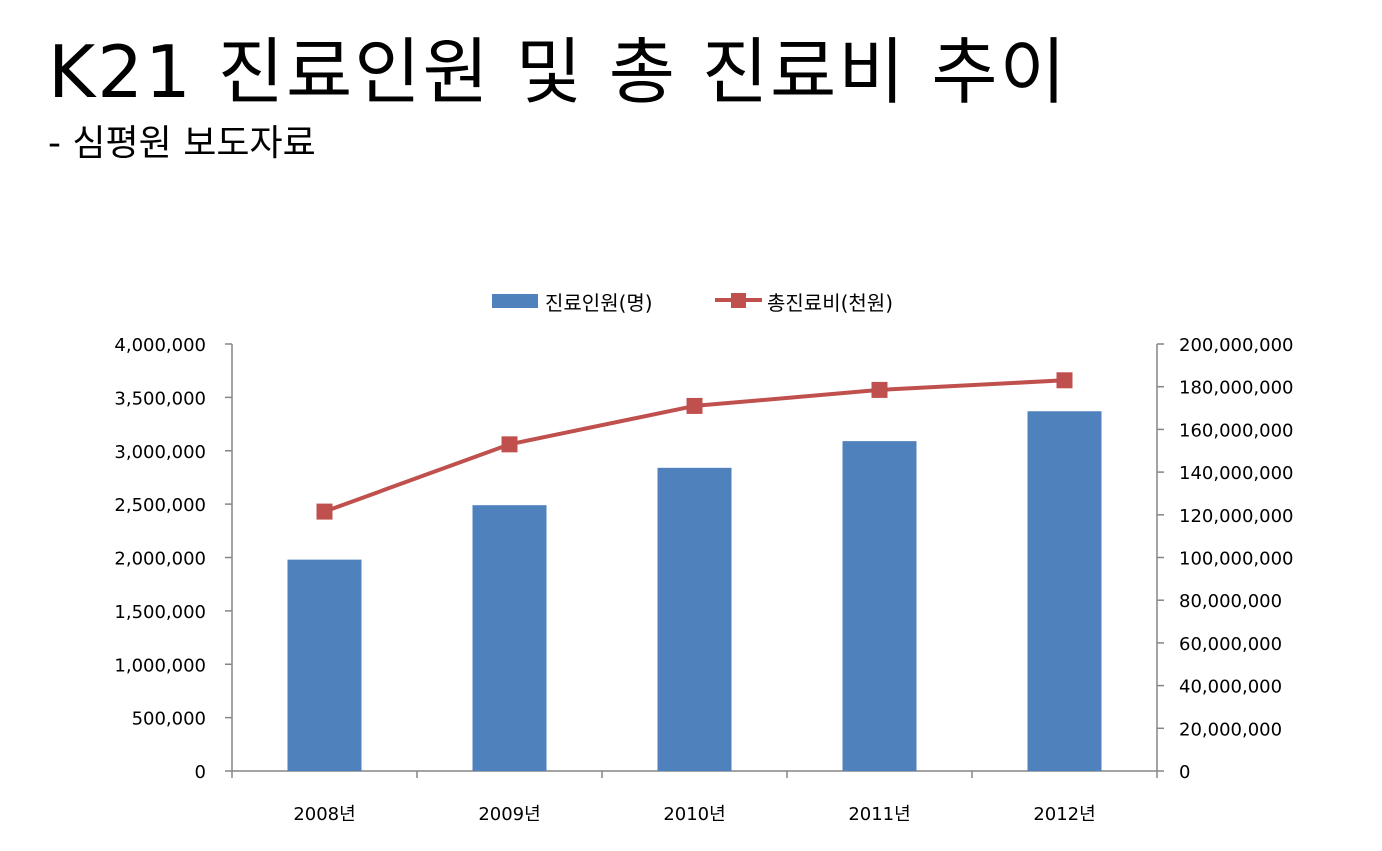 Image resolution: width=1382 pixels, height=851 pixels. I want to click on right-axis-tick-label: 180,000,000, so click(1236, 388).